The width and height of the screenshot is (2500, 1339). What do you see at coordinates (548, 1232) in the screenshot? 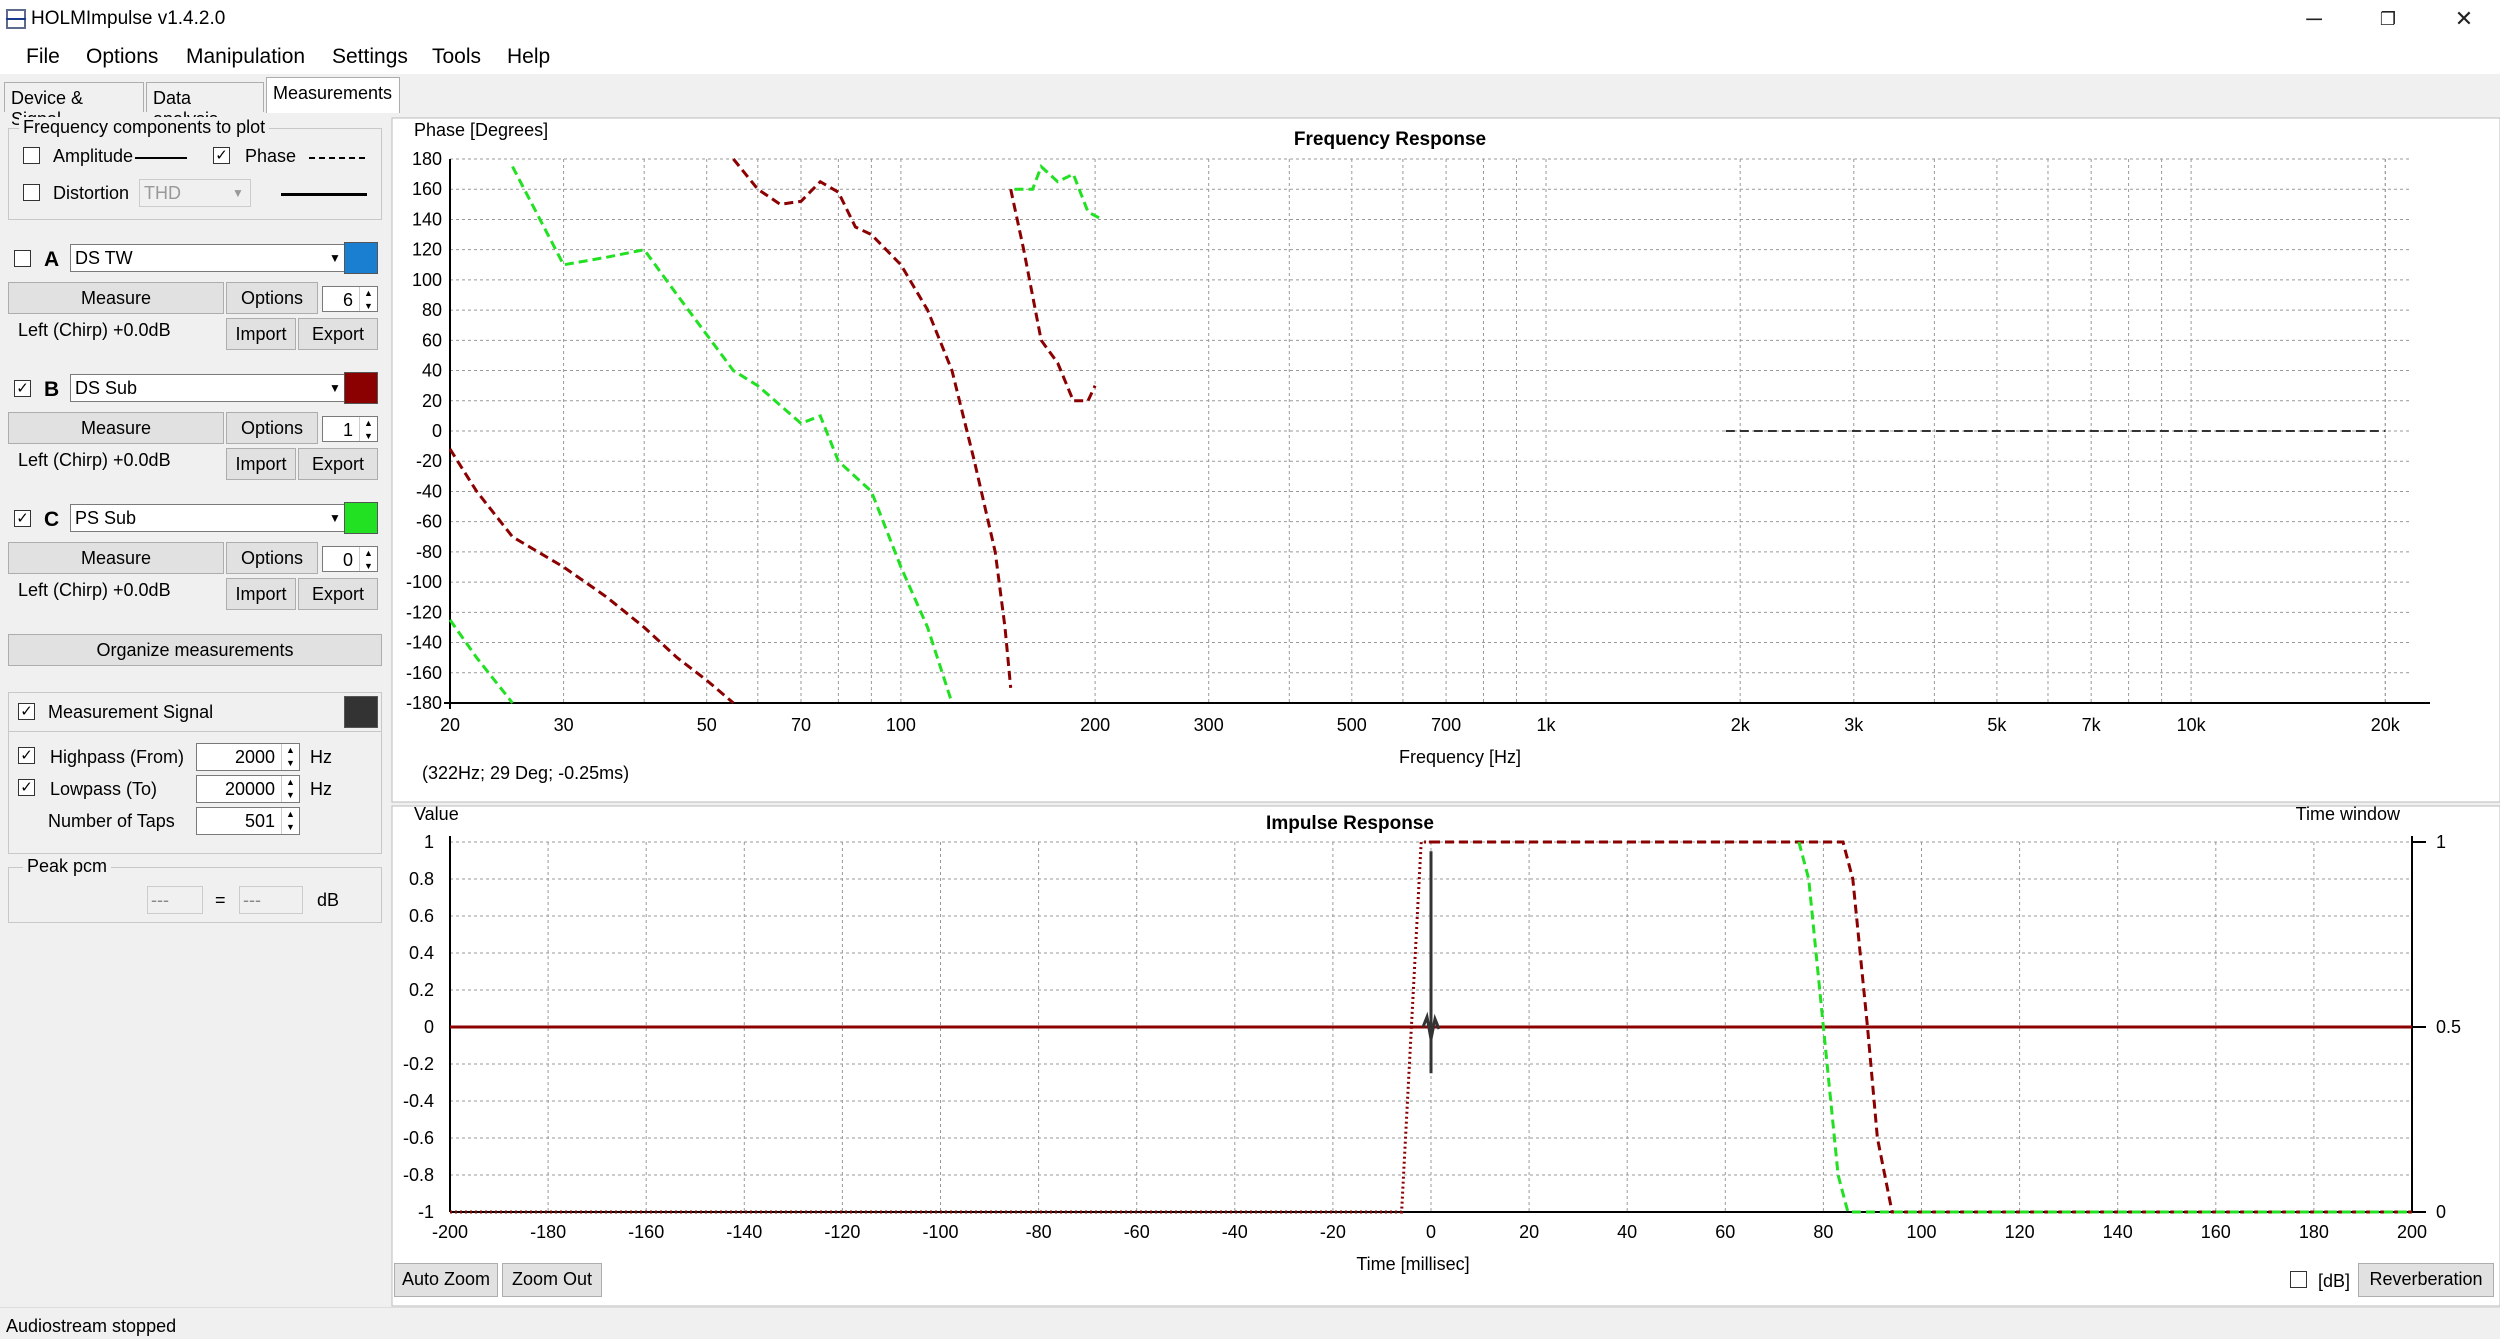
I see `impulse-x-tick-label: -180` at bounding box center [548, 1232].